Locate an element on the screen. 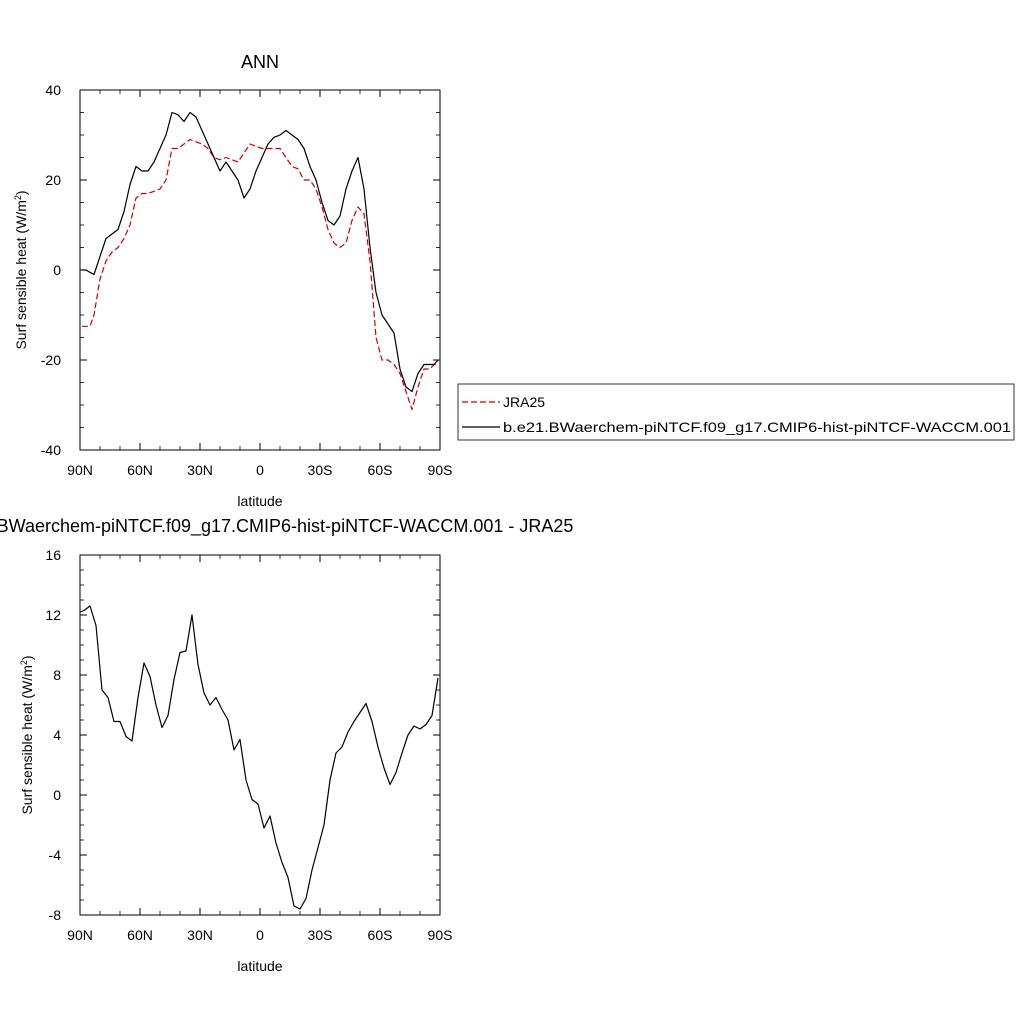 The image size is (1024, 1024). top-y-axis-label: Surf sensible heat (W/m2) is located at coordinates (21, 269).